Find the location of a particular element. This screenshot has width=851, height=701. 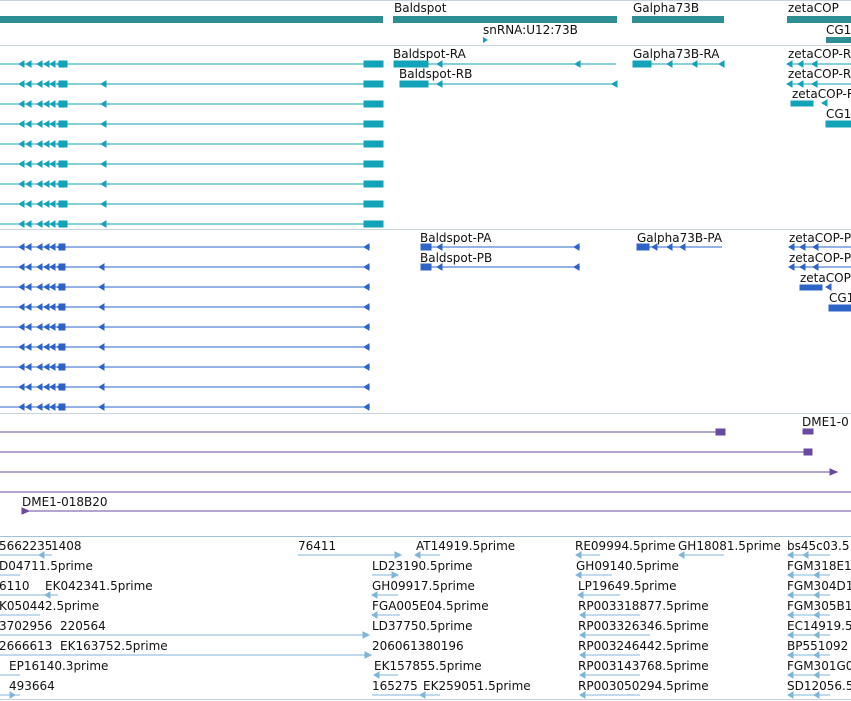

est-label: EK157855.5prime is located at coordinates (428, 666).